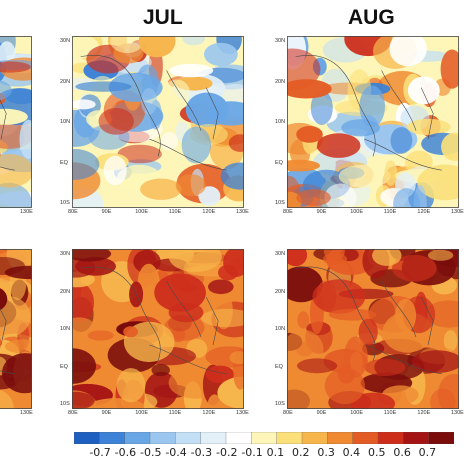  I want to click on coastline, so click(153, 320).